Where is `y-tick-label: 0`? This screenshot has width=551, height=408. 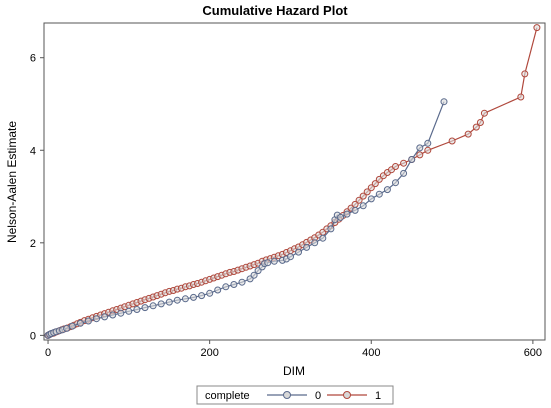
y-tick-label: 0 is located at coordinates (33, 336).